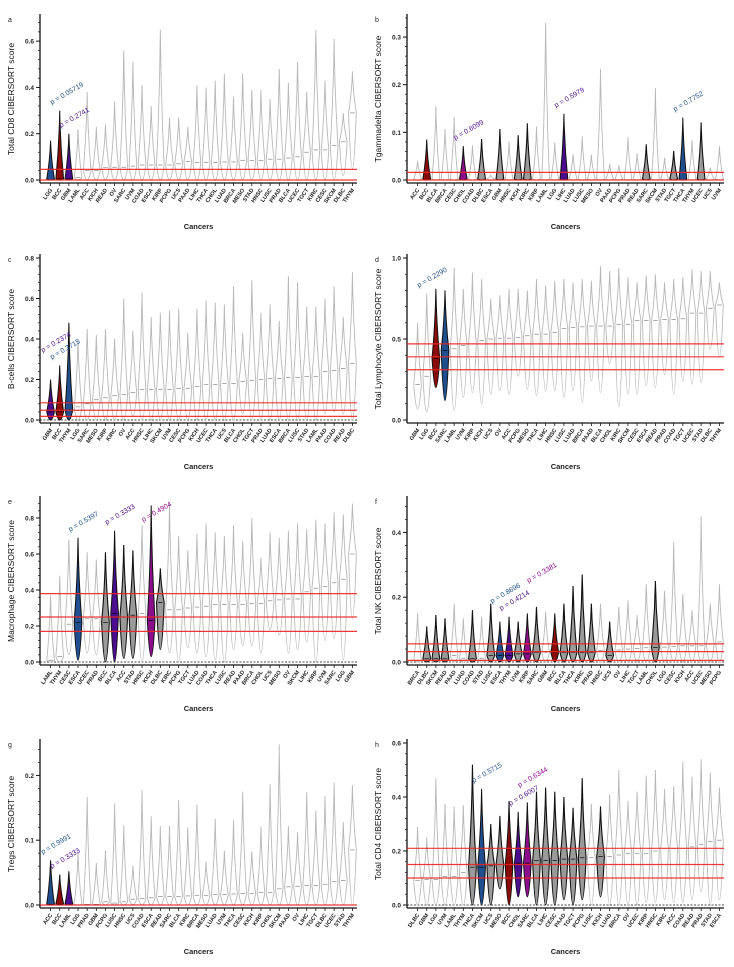  Describe the element at coordinates (325, 356) in the screenshot. I see `violin-paad` at that location.